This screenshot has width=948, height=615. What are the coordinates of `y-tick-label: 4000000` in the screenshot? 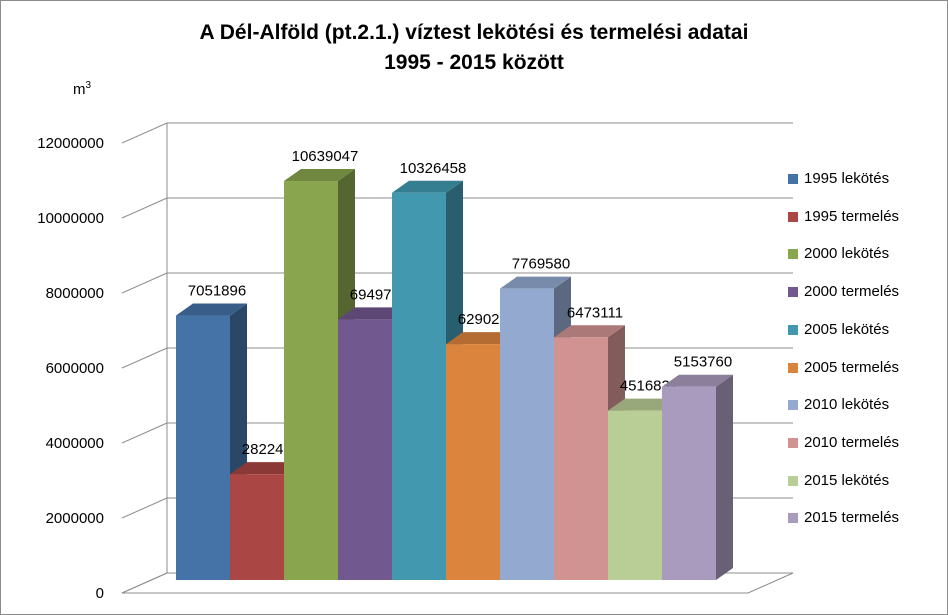 It's located at (75, 443).